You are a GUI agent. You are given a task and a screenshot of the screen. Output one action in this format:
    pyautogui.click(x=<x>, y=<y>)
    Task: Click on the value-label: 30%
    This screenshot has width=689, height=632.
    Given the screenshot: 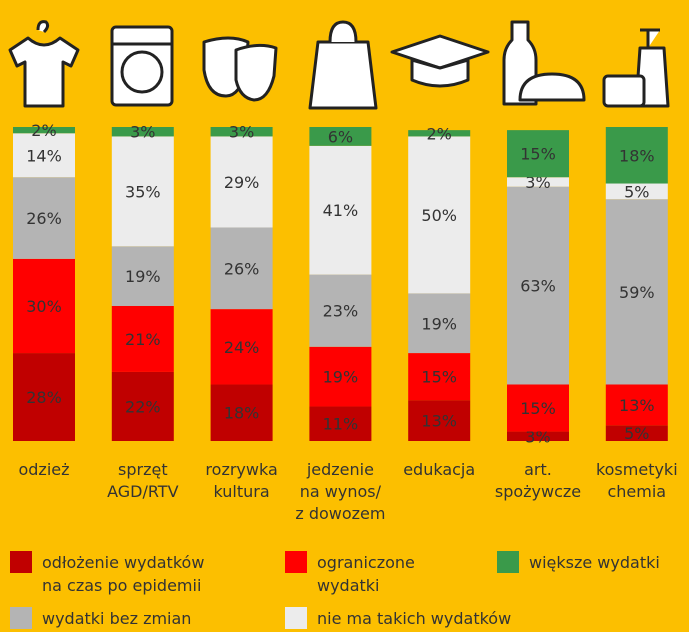 What is the action you would take?
    pyautogui.click(x=44, y=305)
    